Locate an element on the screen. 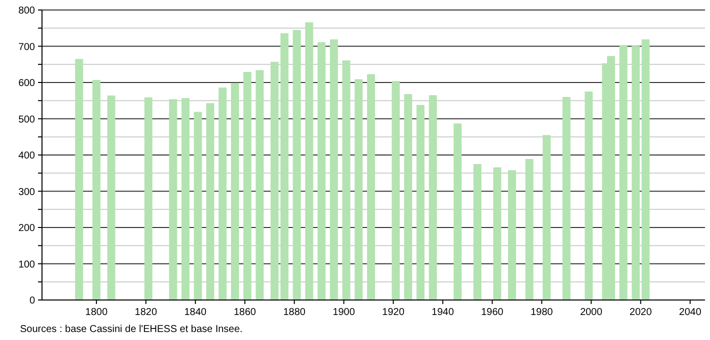 The height and width of the screenshot is (340, 710). x-tick-label: 2000 is located at coordinates (591, 312).